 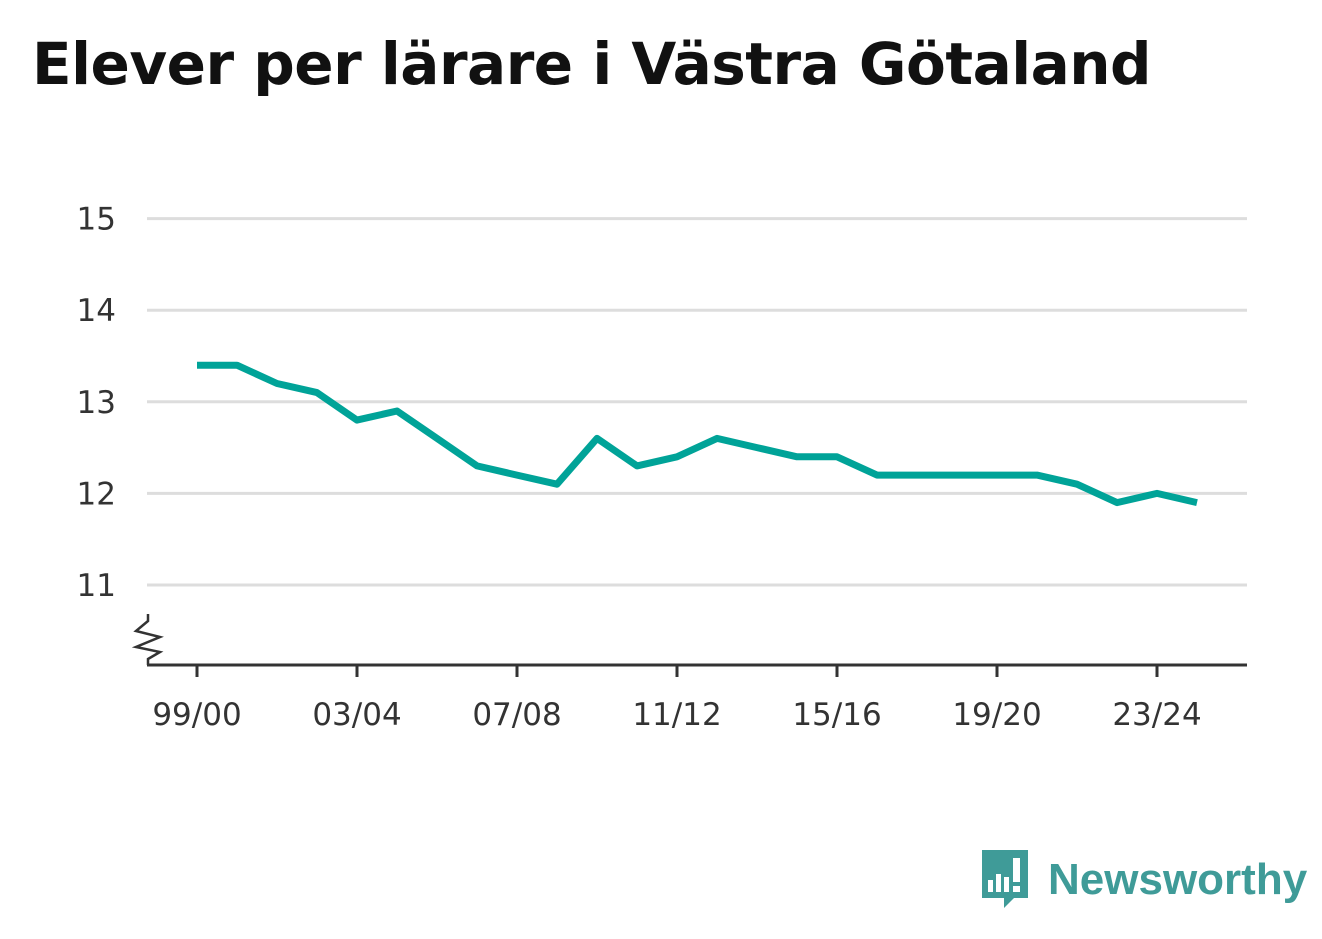 What do you see at coordinates (1005, 879) in the screenshot?
I see `newsworthy-logo-icon` at bounding box center [1005, 879].